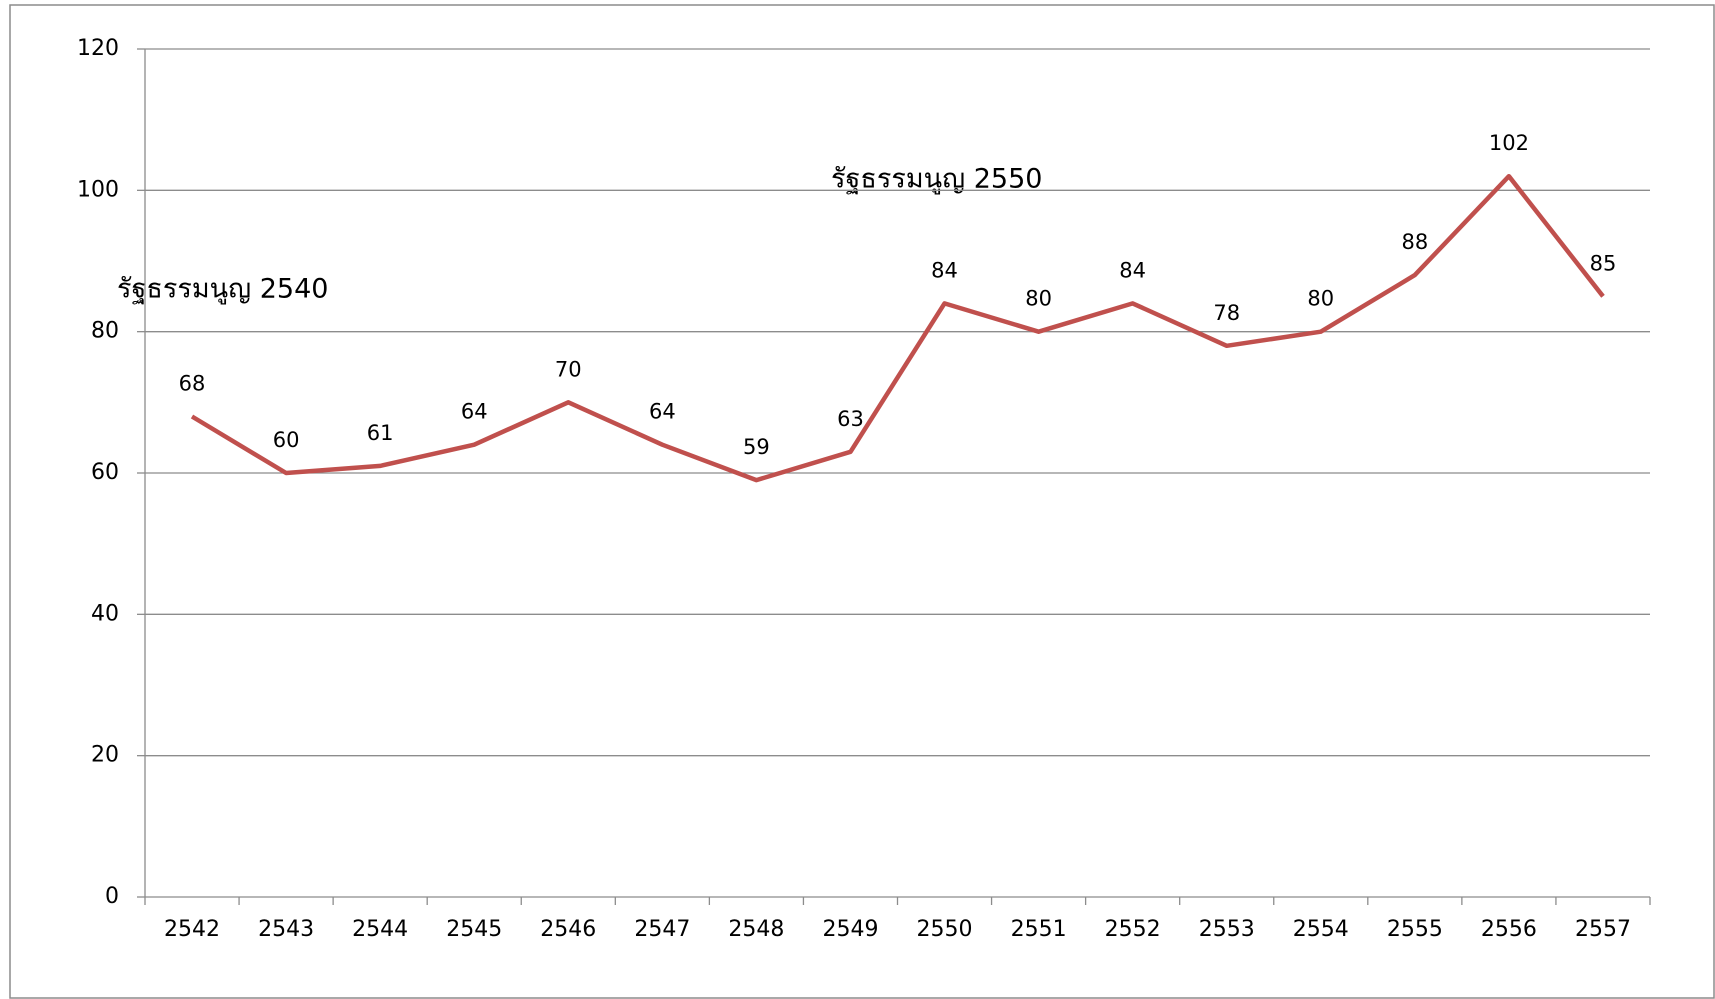 This screenshot has width=1715, height=999. I want to click on y-tick-label: 0, so click(112, 896).